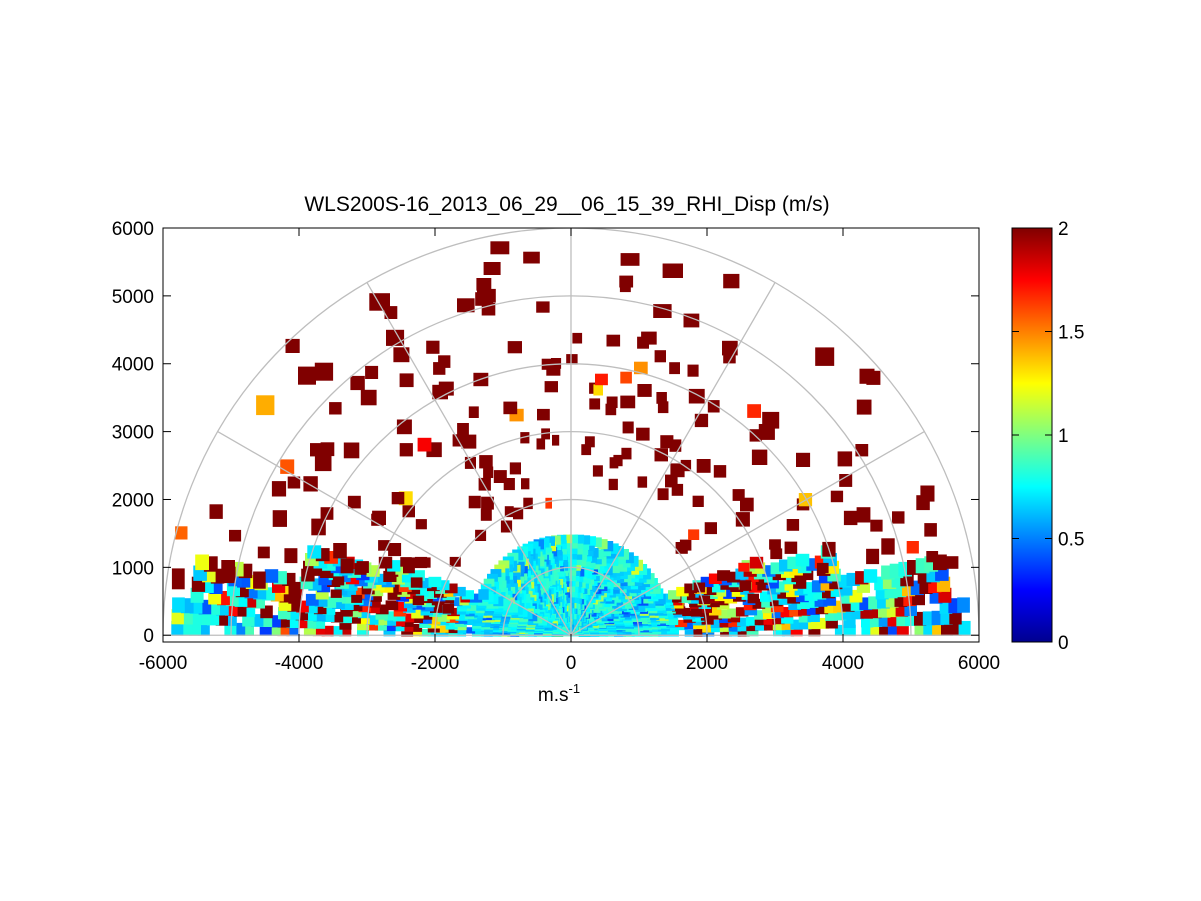  What do you see at coordinates (148, 636) in the screenshot?
I see `y-tick-label: 0` at bounding box center [148, 636].